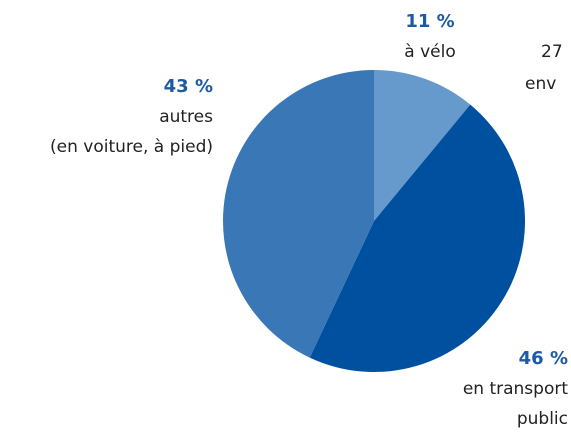  What do you see at coordinates (552, 52) in the screenshot?
I see `annotation: 27` at bounding box center [552, 52].